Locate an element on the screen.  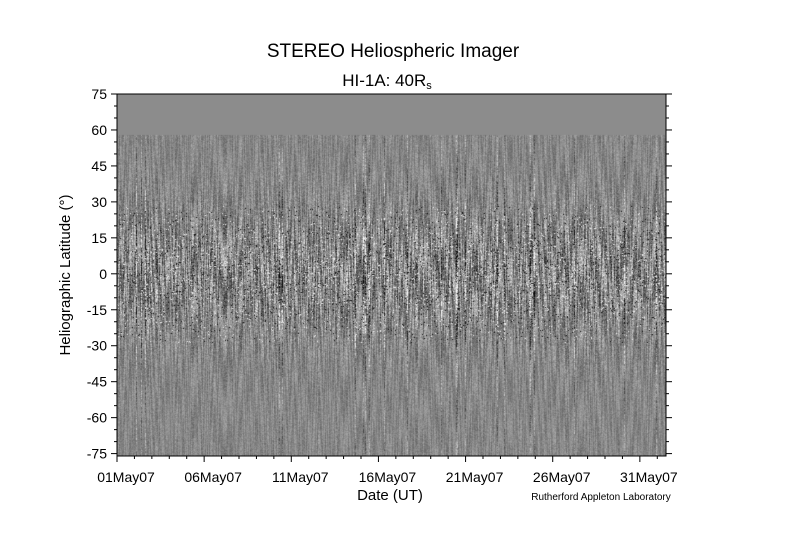
x-tick-label: 01May07 is located at coordinates (126, 477).